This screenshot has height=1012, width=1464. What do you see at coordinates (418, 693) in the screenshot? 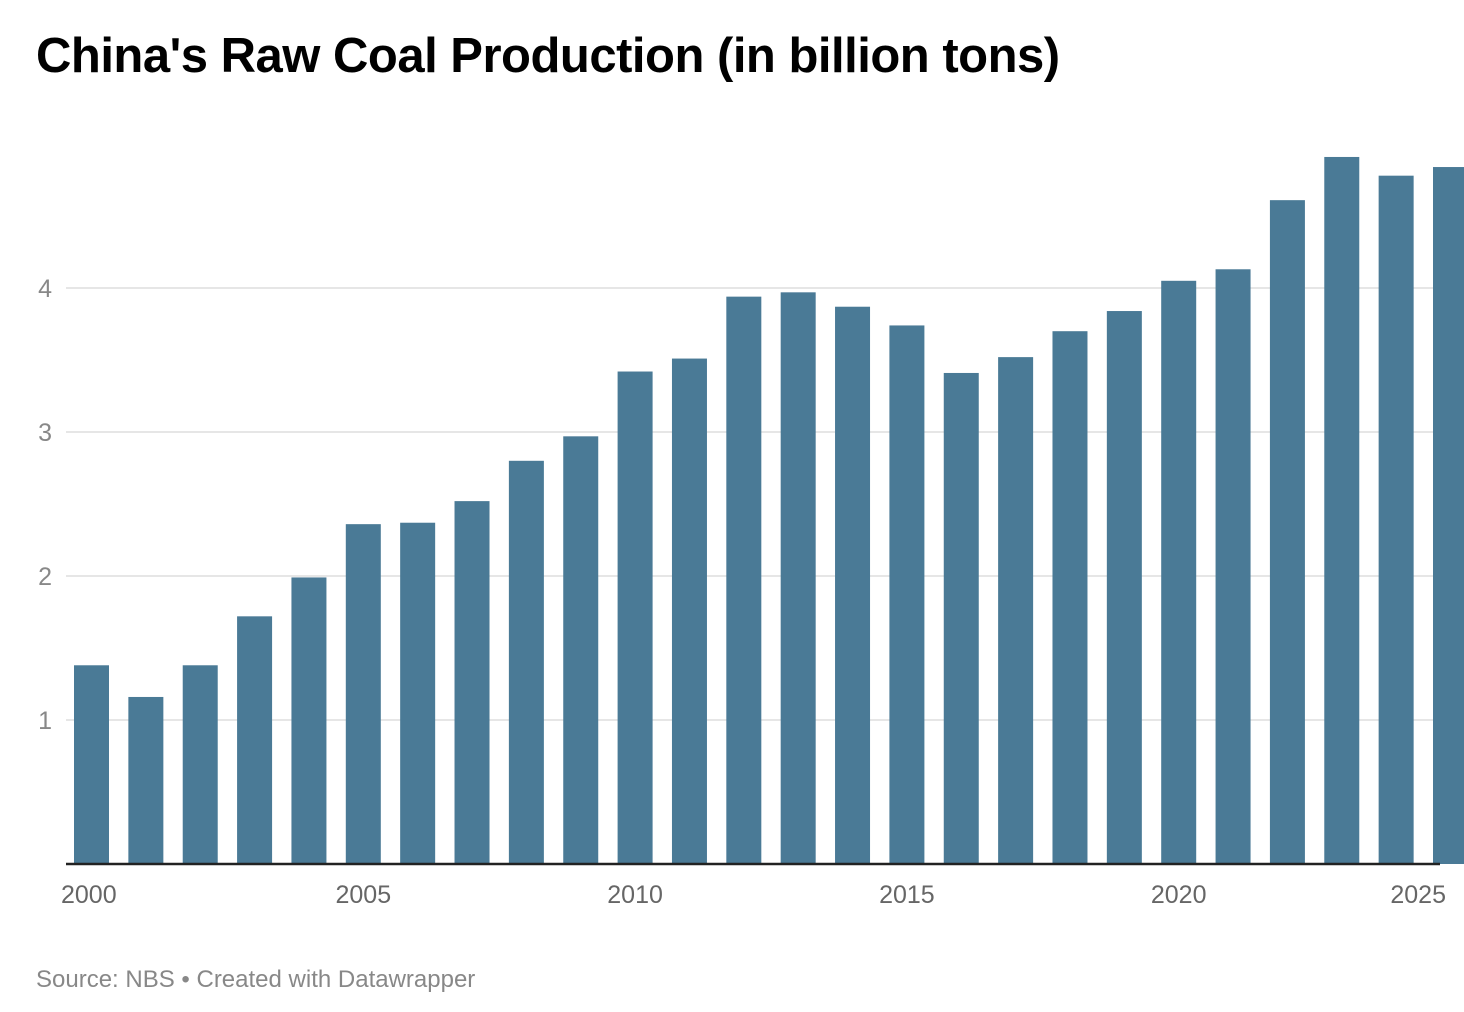
I see `bar-2006` at bounding box center [418, 693].